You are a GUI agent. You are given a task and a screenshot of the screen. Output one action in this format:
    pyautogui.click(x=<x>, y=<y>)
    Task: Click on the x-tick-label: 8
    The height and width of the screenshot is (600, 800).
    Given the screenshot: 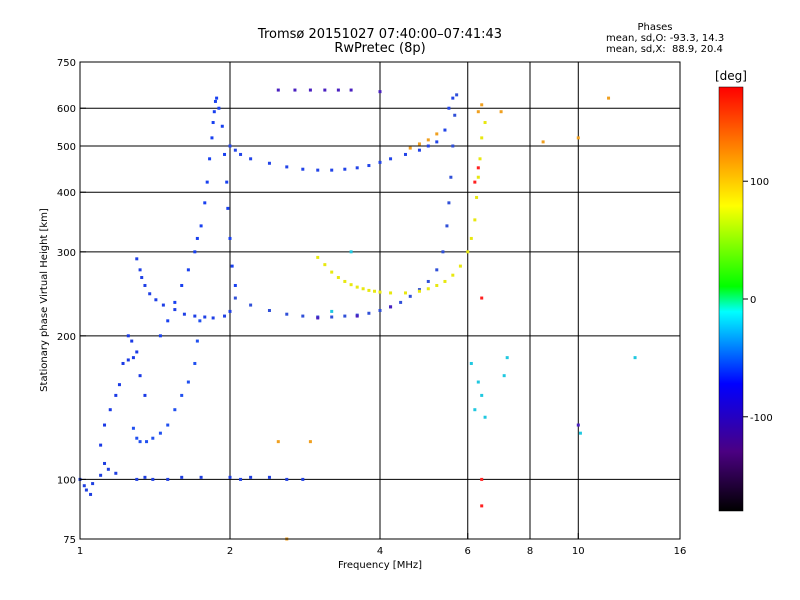 What is the action you would take?
    pyautogui.click(x=530, y=551)
    